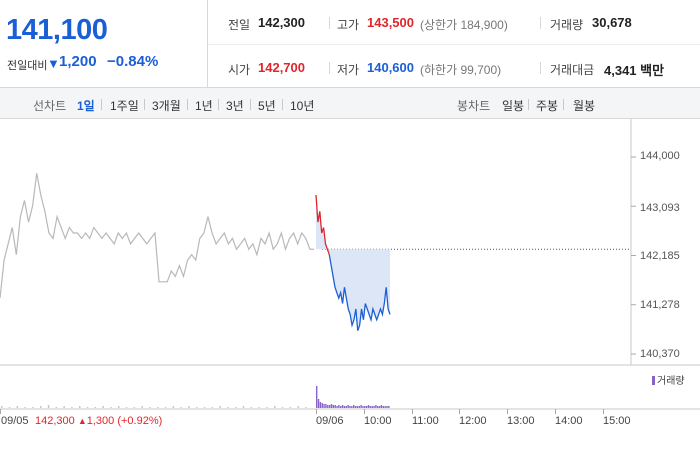 The image size is (700, 450). Describe the element at coordinates (86, 106) in the screenshot. I see `period-1day: 1일` at that location.